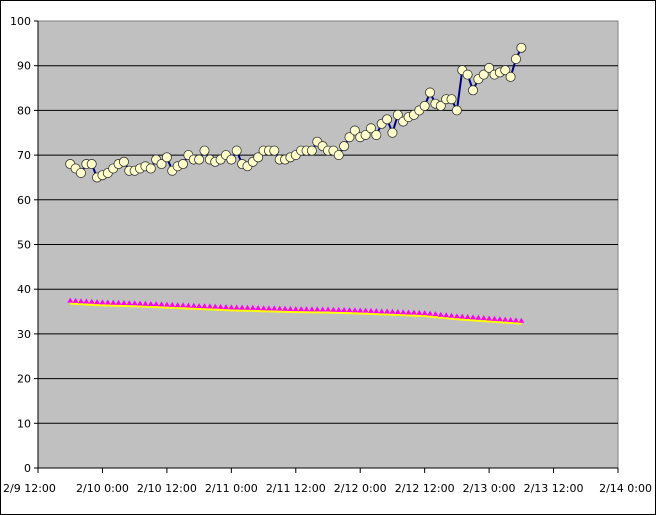 The image size is (656, 515). Describe the element at coordinates (27, 468) in the screenshot. I see `y-tick-label: 0` at that location.